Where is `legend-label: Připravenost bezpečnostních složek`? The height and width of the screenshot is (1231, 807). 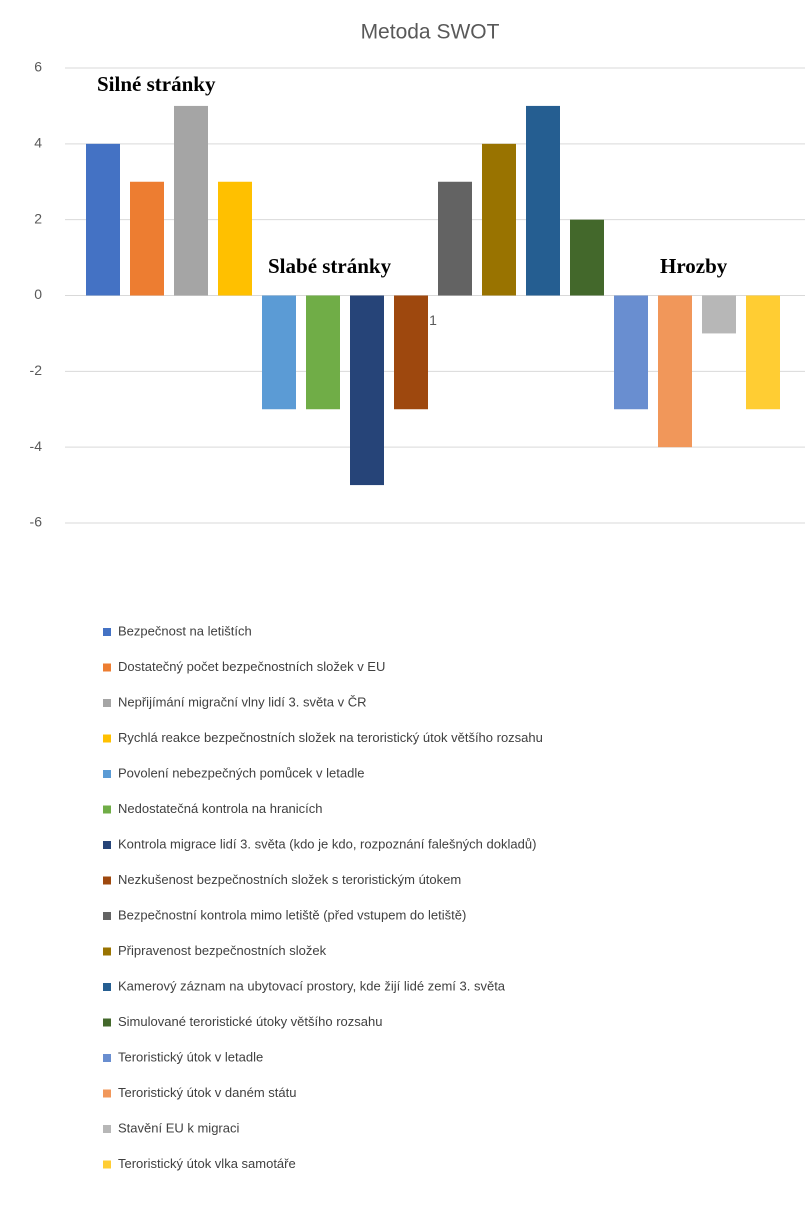 legend-label: Připravenost bezpečnostních složek is located at coordinates (222, 950).